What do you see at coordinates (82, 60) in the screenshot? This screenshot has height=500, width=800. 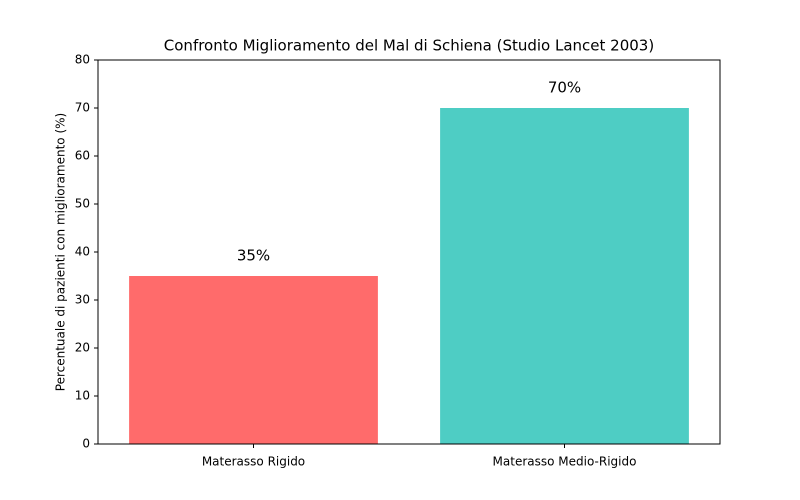 I see `y-tick-label: 80` at bounding box center [82, 60].